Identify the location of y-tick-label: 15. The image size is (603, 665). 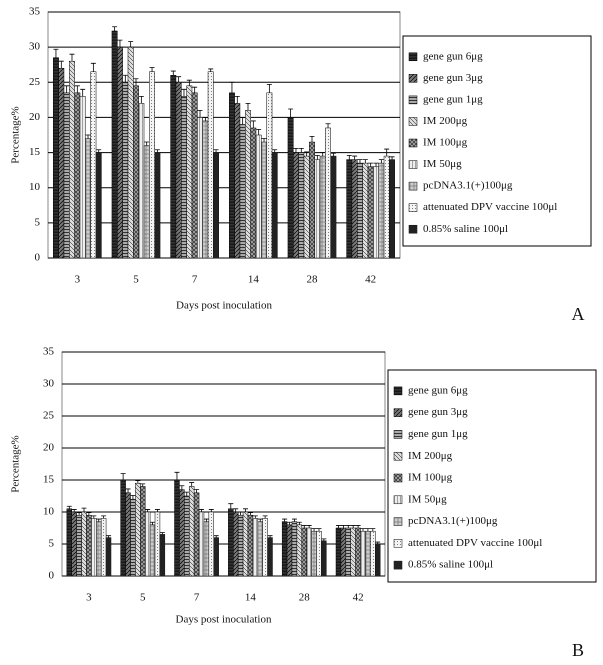
(49, 480).